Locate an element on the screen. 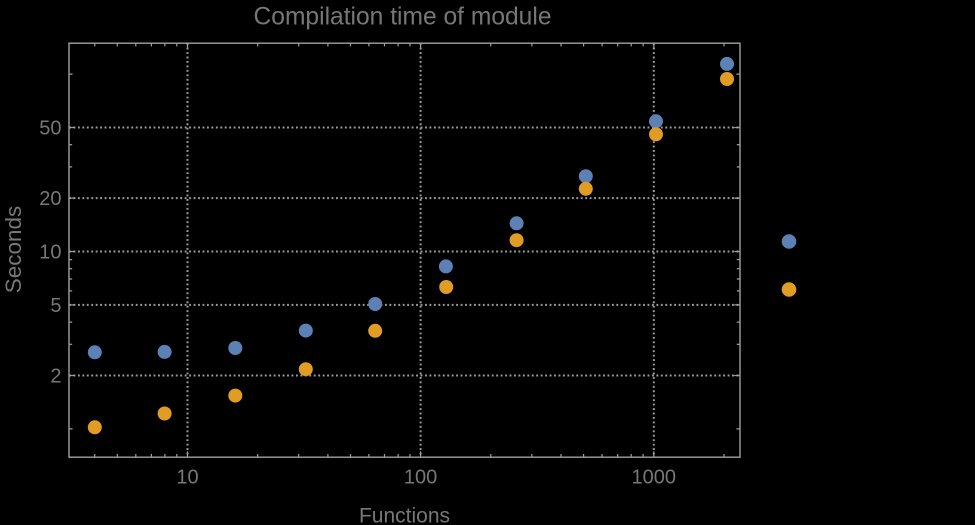  svg-text: 20 is located at coordinates (50, 199).